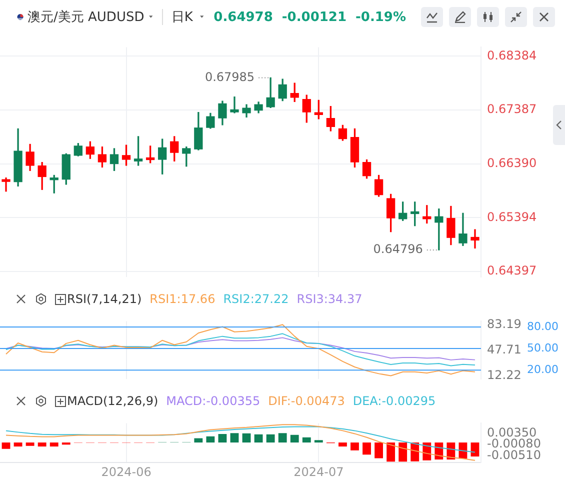 This screenshot has height=483, width=565. I want to click on y-tick-label: 0.67387, so click(512, 109).